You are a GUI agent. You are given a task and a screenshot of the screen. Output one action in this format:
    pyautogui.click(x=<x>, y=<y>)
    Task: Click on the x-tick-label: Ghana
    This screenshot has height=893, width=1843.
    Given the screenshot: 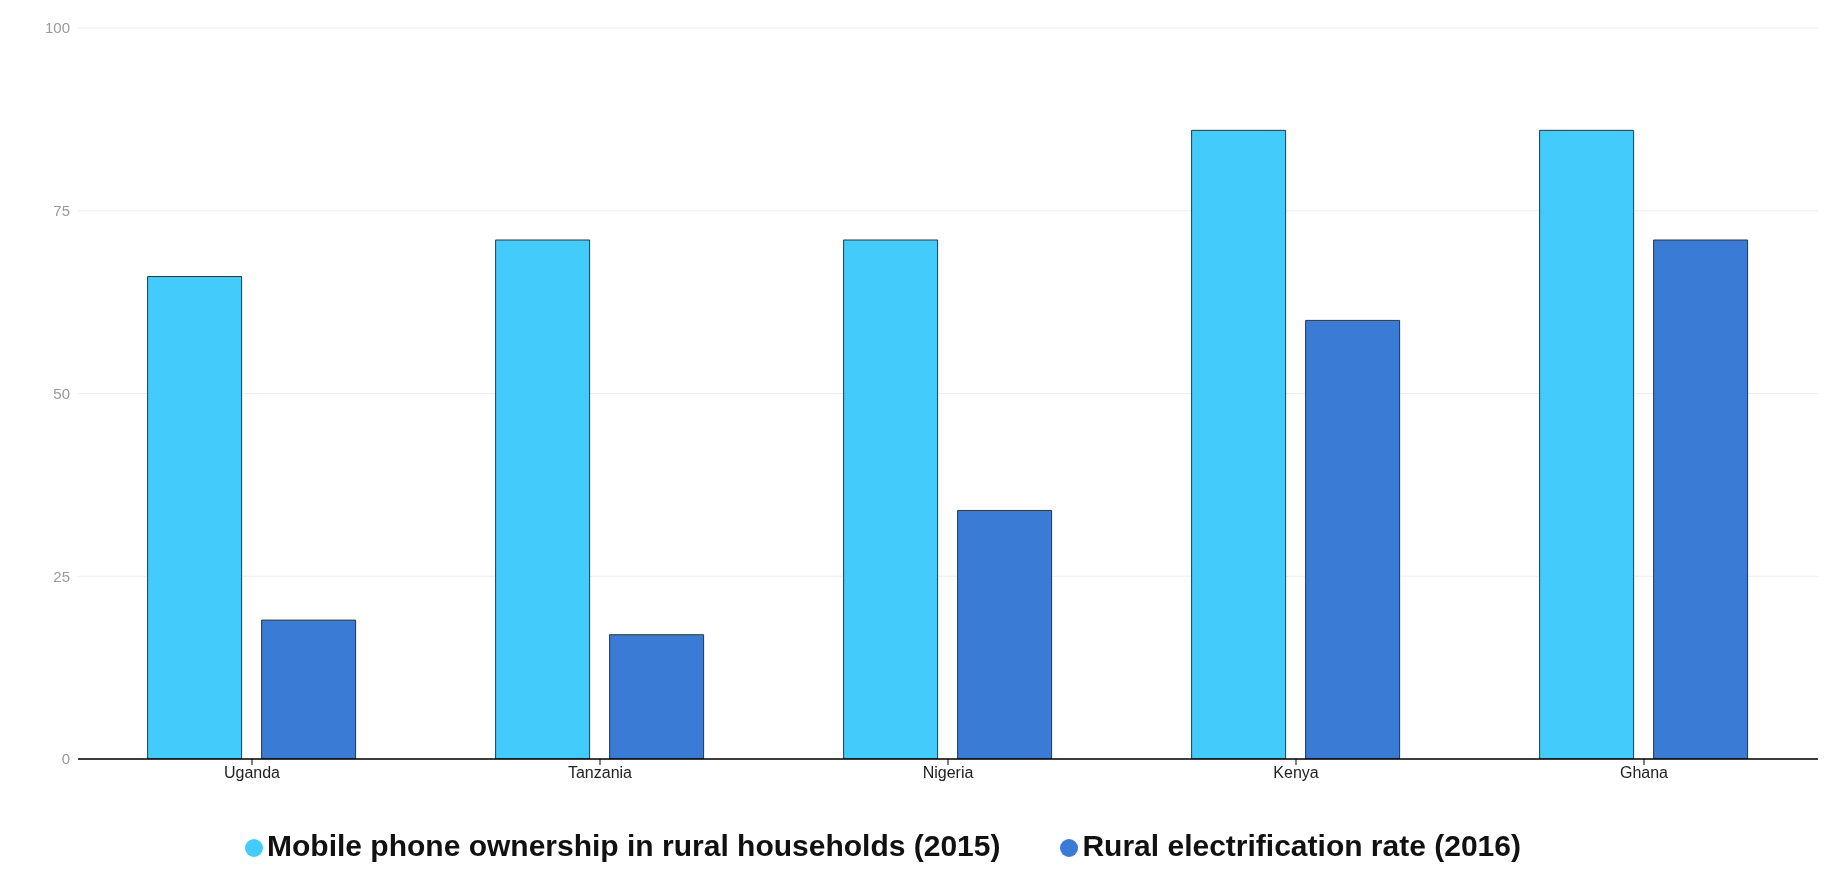 What is the action you would take?
    pyautogui.click(x=1644, y=773)
    